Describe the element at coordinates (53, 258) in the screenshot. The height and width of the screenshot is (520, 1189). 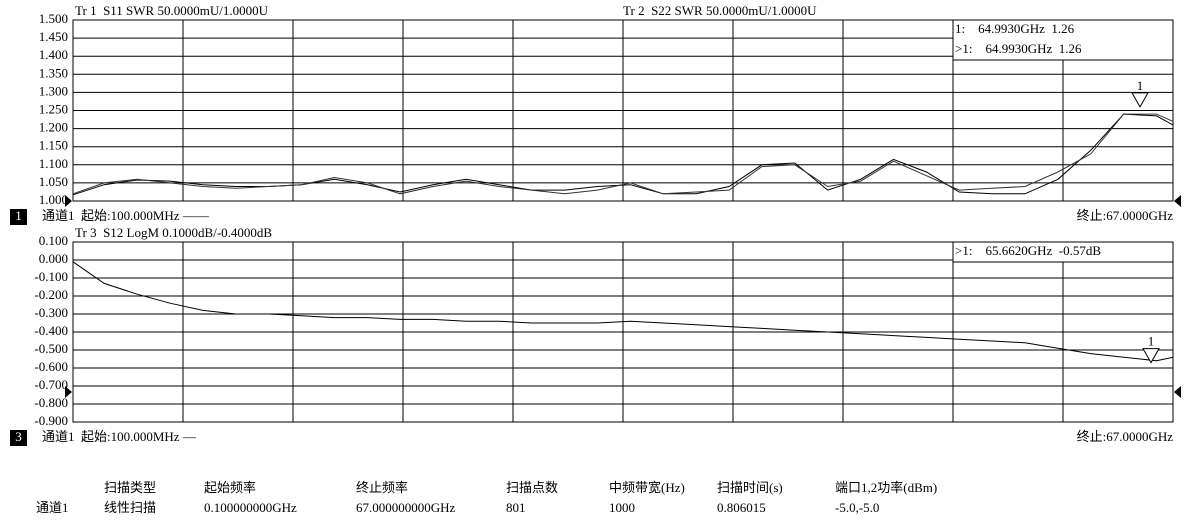
I see `y-tick-label: 0.000` at that location.